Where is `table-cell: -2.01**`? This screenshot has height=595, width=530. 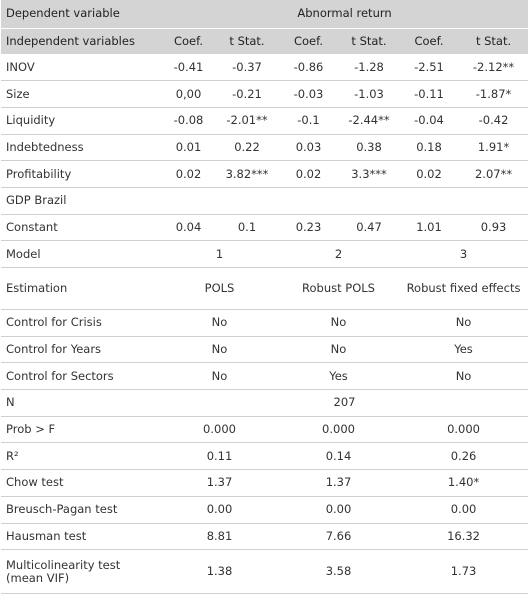
table-cell: -2.01** is located at coordinates (247, 121).